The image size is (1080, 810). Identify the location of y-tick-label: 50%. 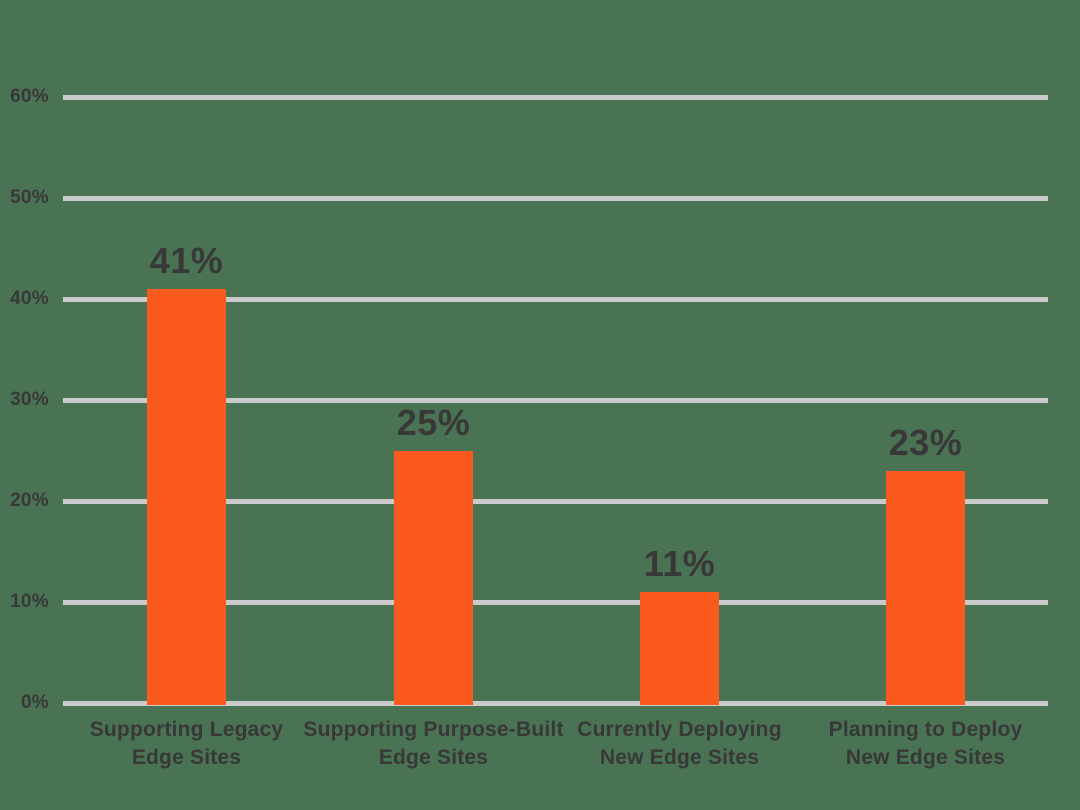
(29, 197).